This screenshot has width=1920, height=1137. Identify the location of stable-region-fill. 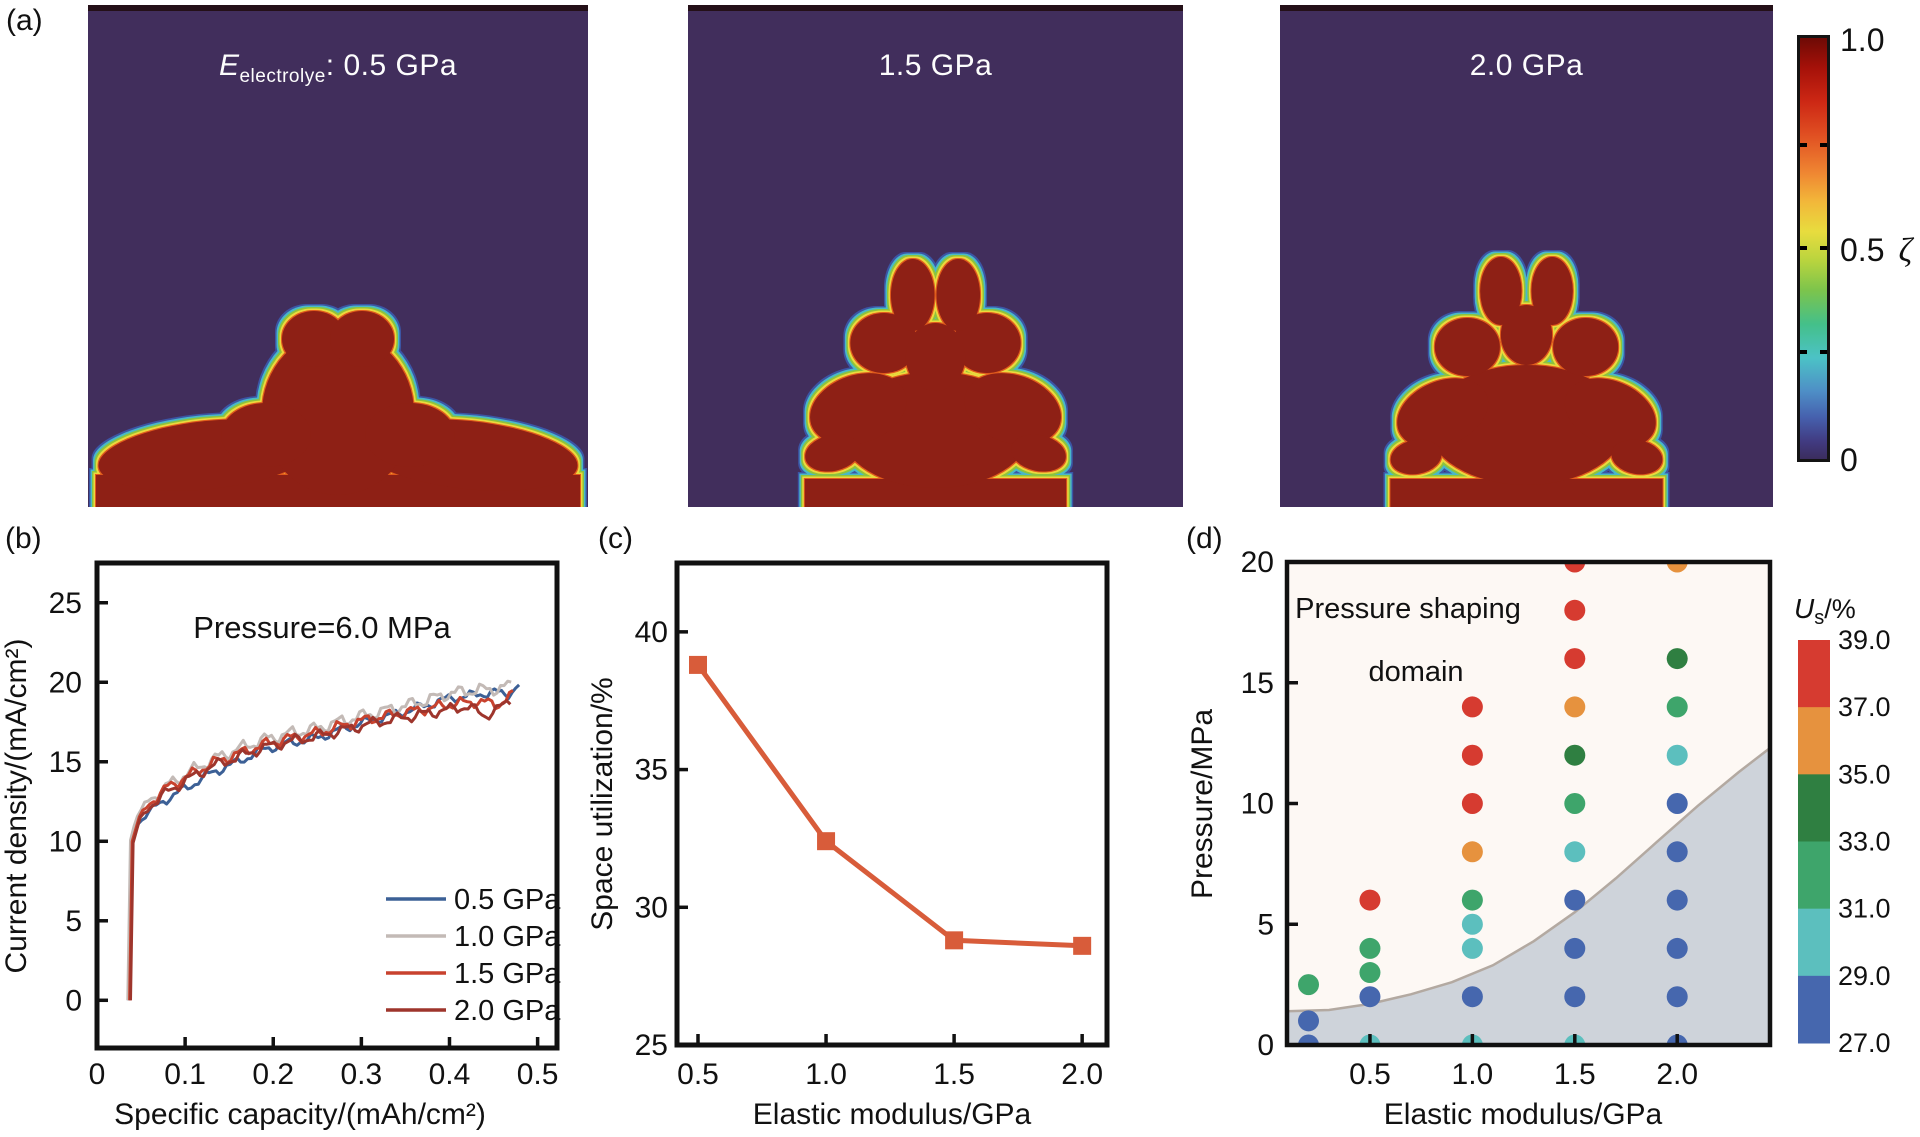
(1528, 896).